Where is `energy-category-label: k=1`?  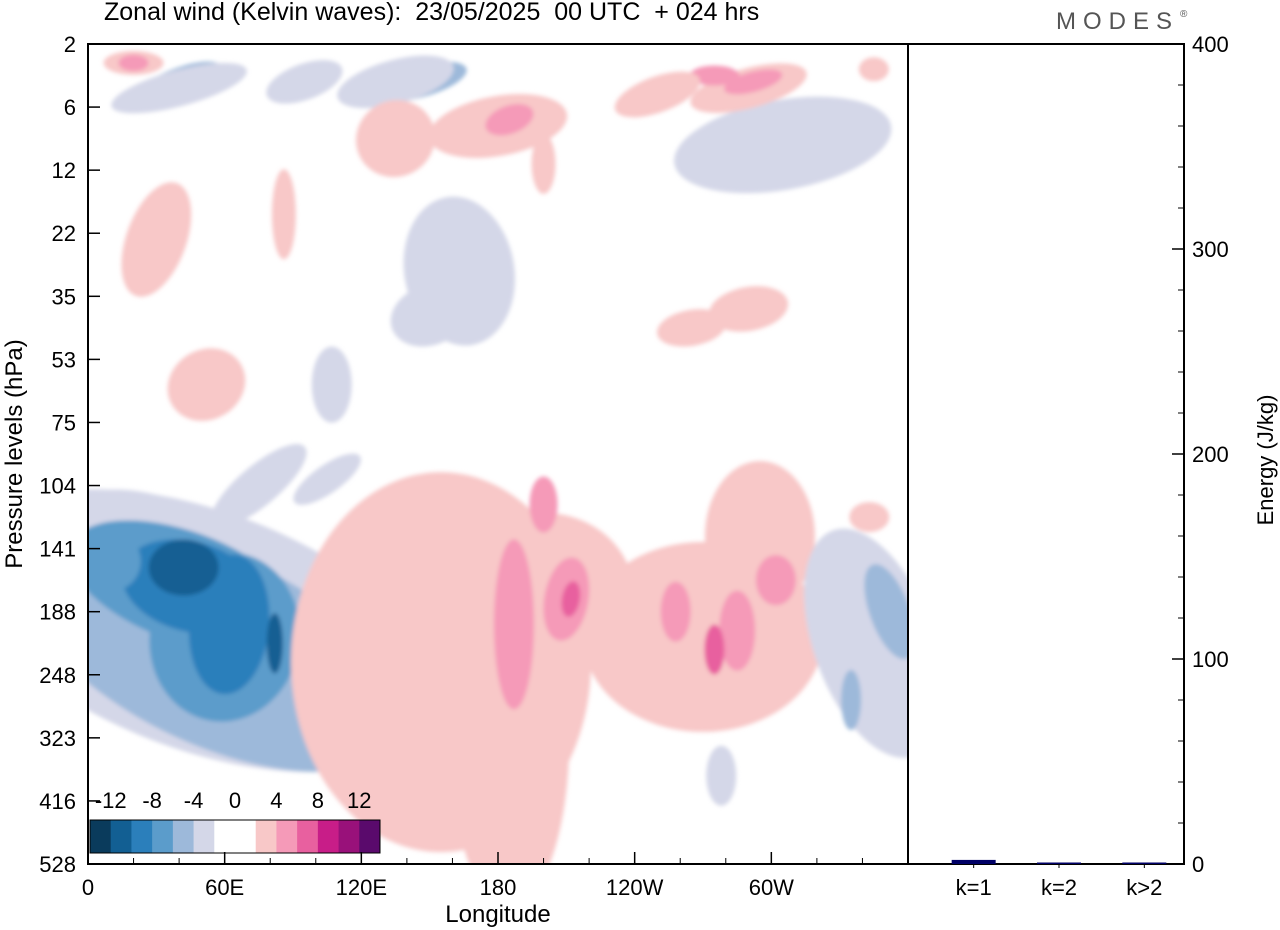
energy-category-label: k=1 is located at coordinates (974, 887).